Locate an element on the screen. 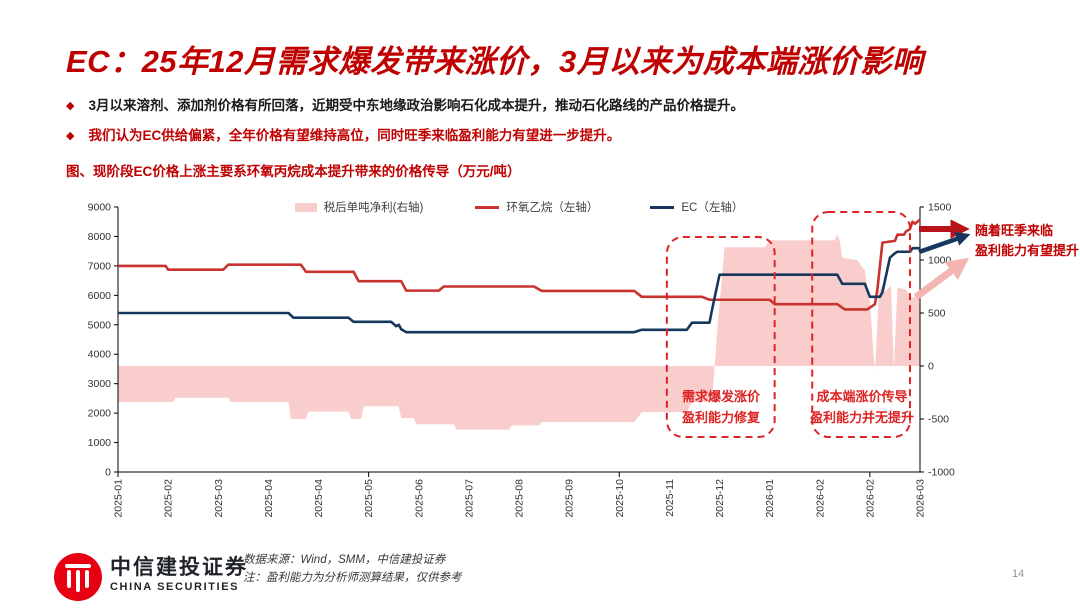 Image resolution: width=1080 pixels, height=608 pixels. x-axis-tick-label: 2025-10 is located at coordinates (620, 498).